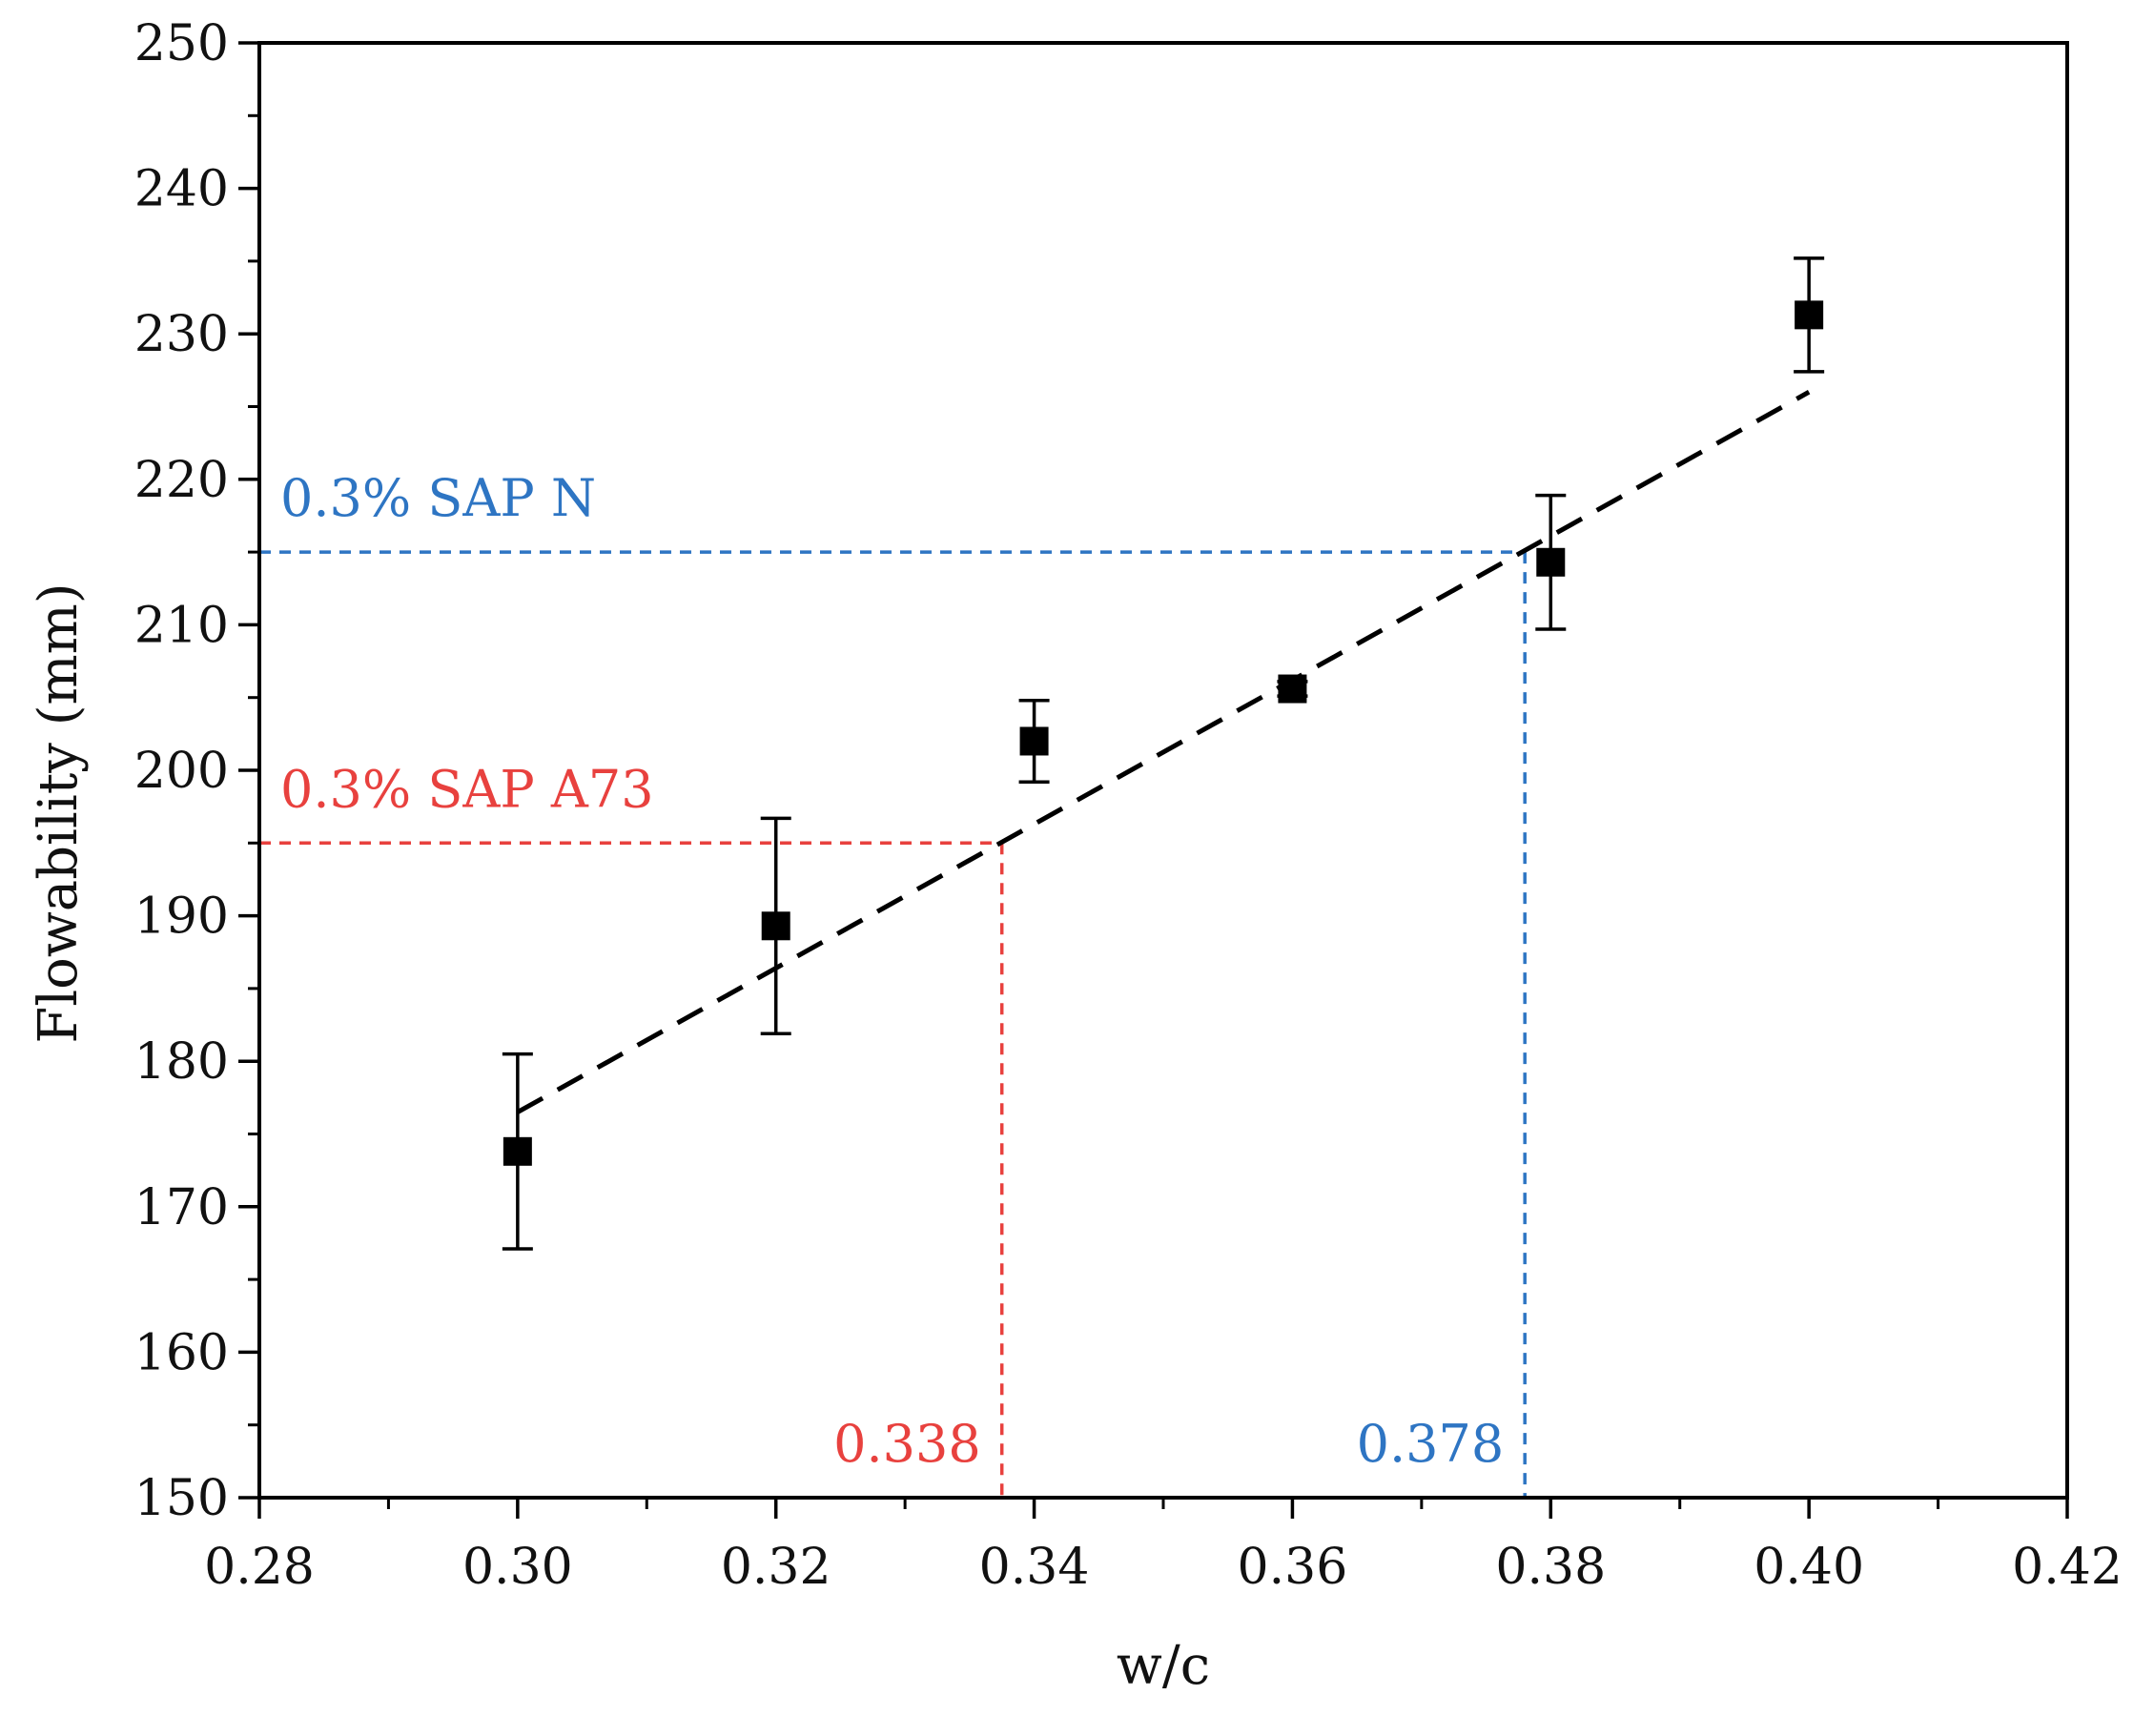  What do you see at coordinates (181, 625) in the screenshot?
I see `y-tick-label: 210` at bounding box center [181, 625].